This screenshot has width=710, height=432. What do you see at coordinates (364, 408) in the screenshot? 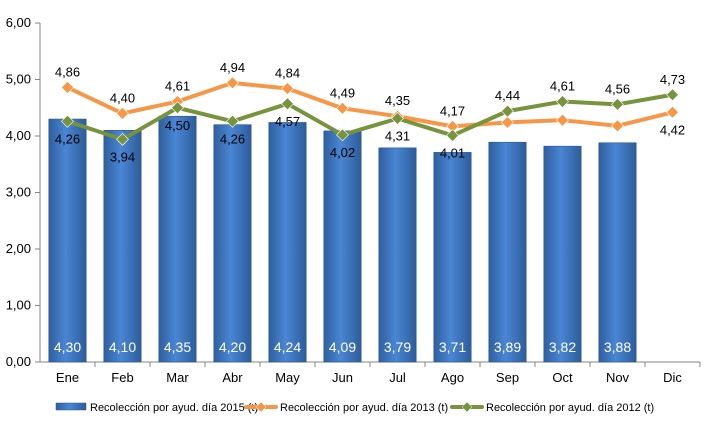
I see `legend-label: Recolección por ayud. día 2013 (t)` at bounding box center [364, 408].